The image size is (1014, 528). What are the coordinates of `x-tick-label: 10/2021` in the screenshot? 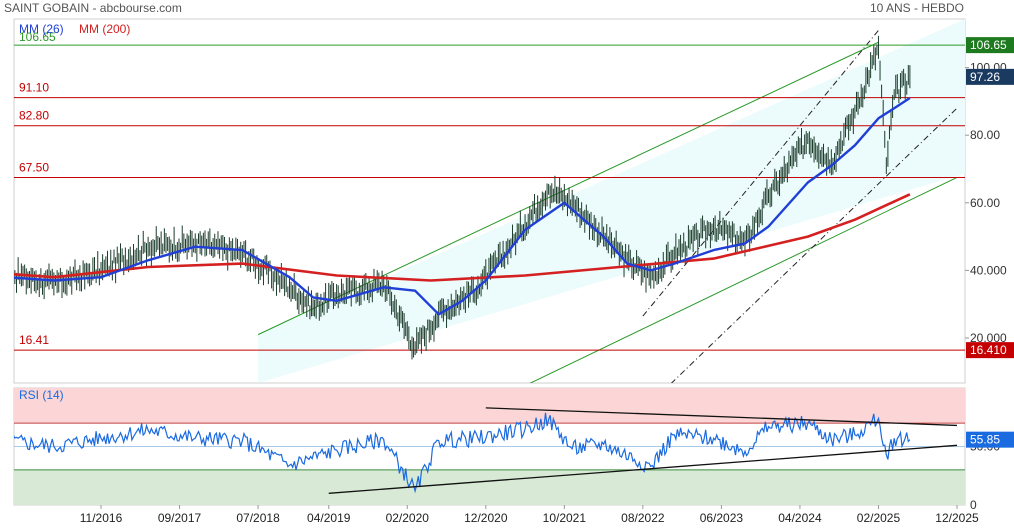 It's located at (565, 518).